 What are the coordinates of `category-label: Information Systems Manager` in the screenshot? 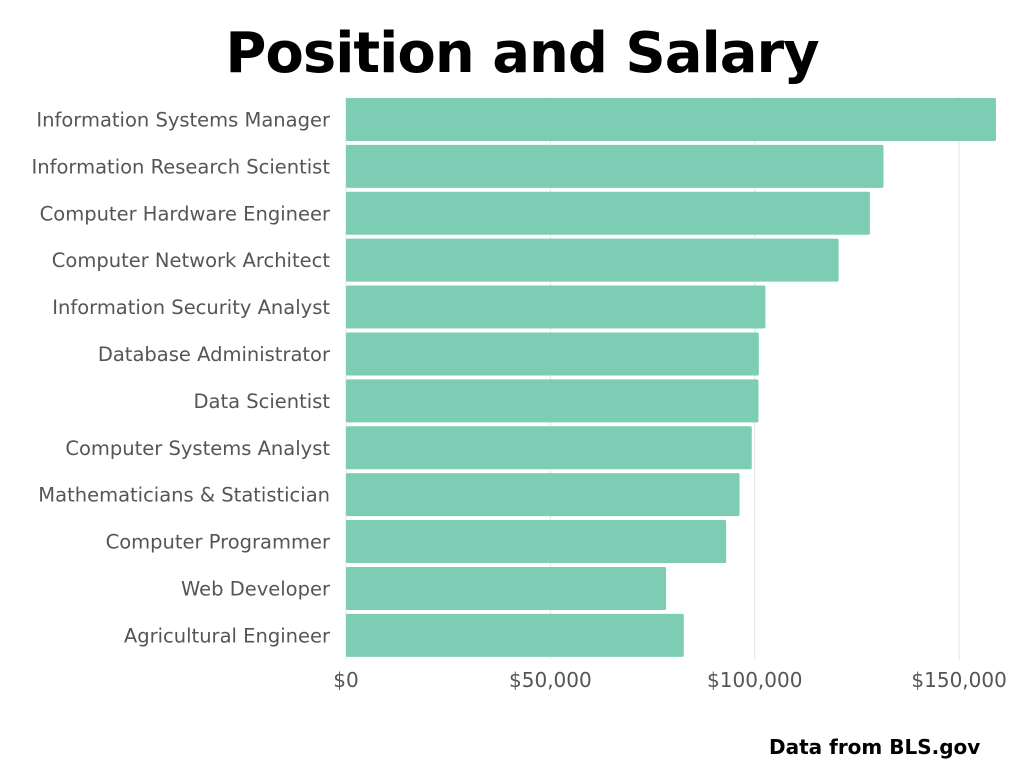 It's located at (183, 119).